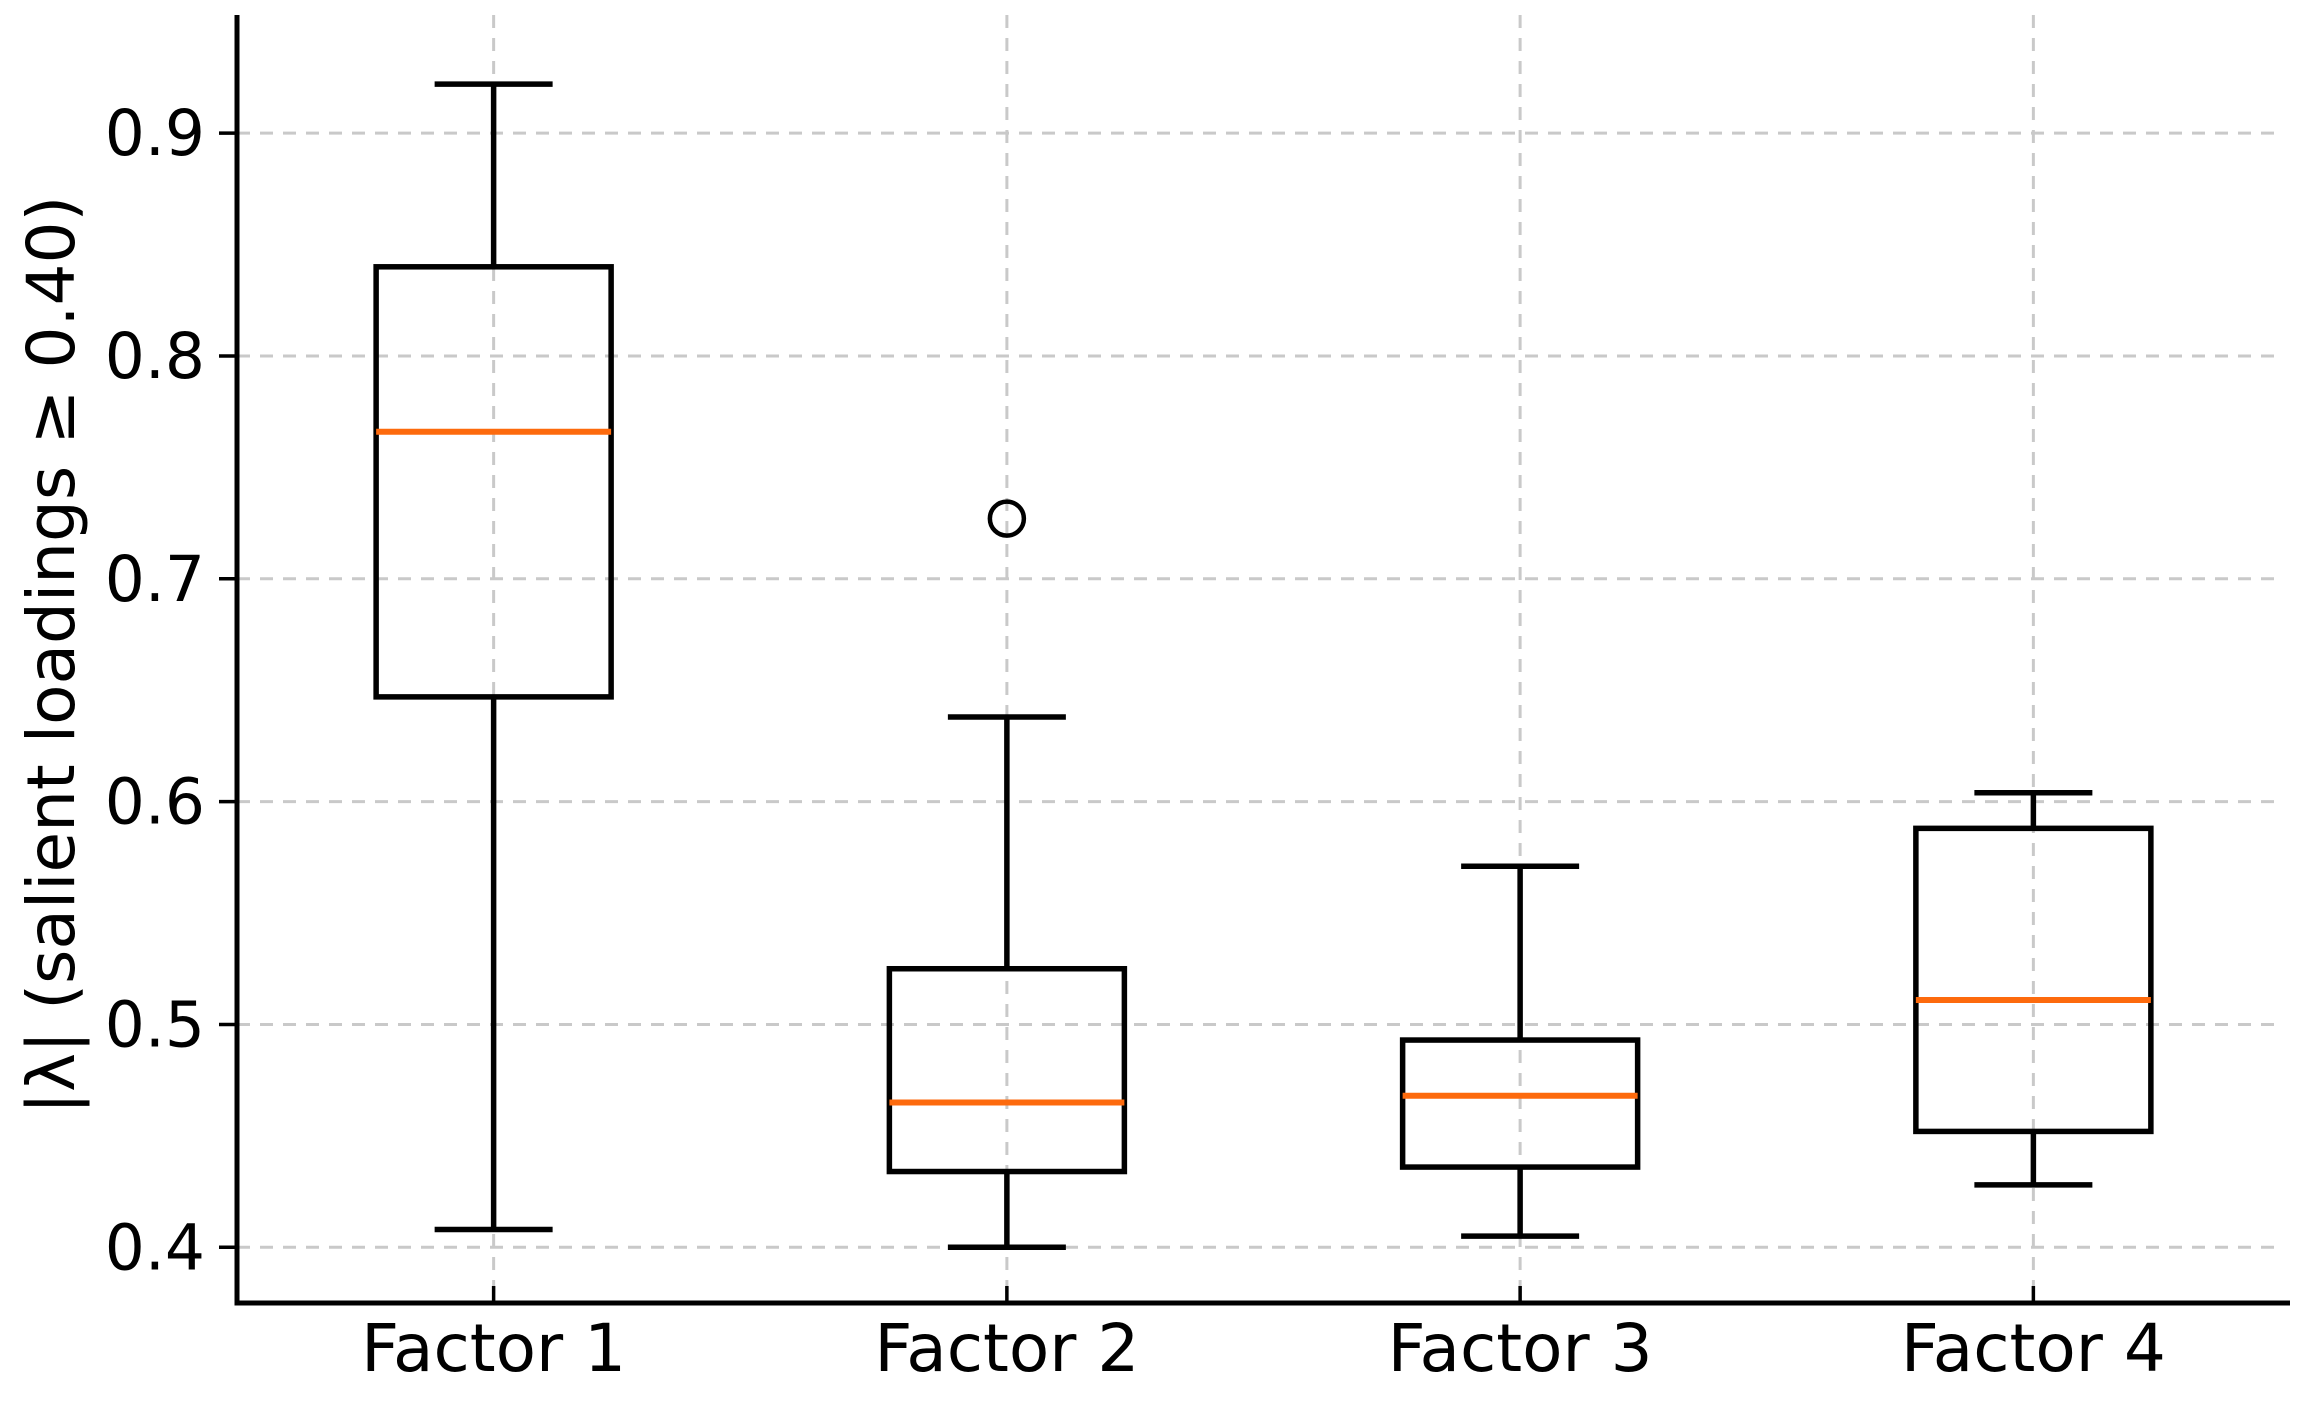 Image resolution: width=2324 pixels, height=1408 pixels. What do you see at coordinates (155, 133) in the screenshot?
I see `y-tick-label: 0.9` at bounding box center [155, 133].